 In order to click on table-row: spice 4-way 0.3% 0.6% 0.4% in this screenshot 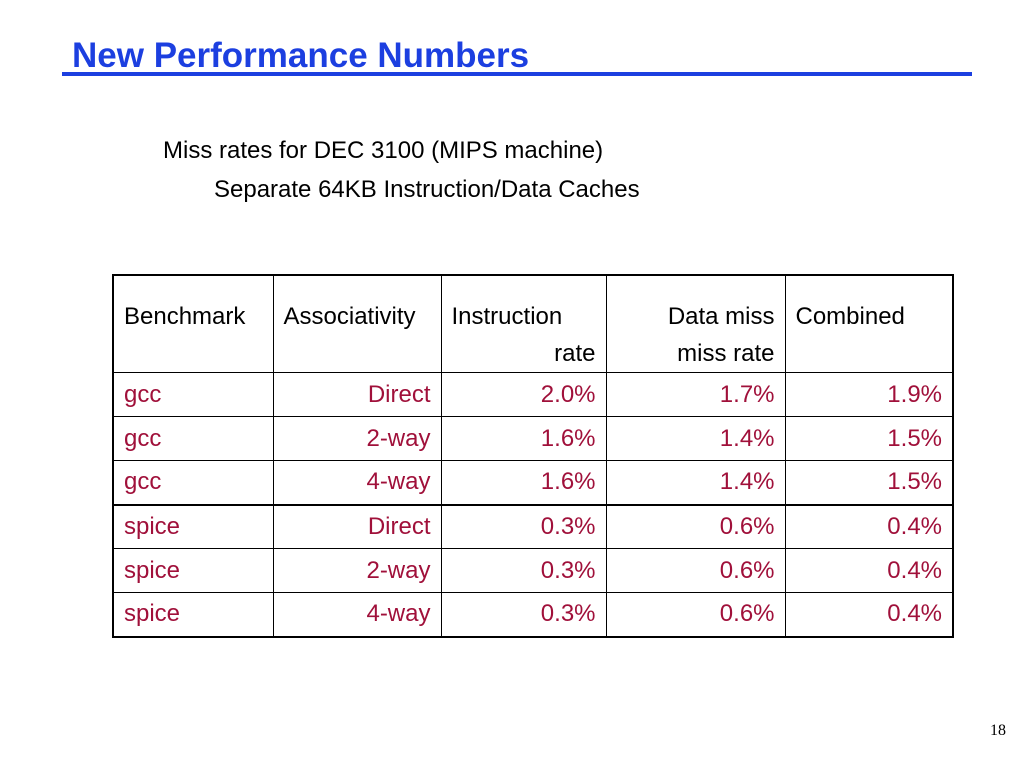, I will do `click(533, 614)`.